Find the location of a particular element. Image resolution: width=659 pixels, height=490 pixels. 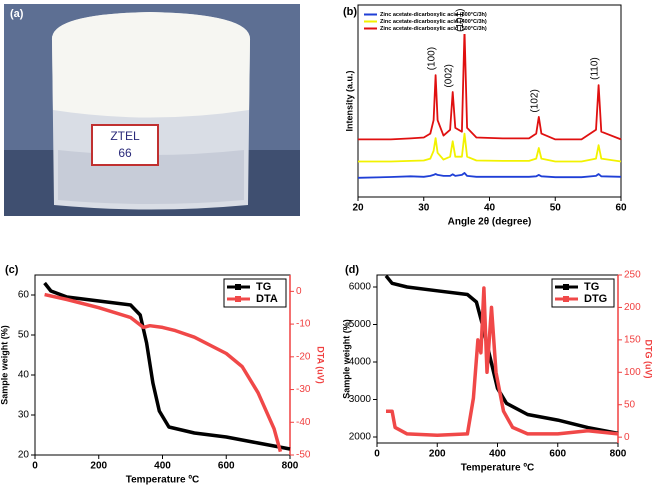

y-tick-label: 40 is located at coordinates (24, 375).